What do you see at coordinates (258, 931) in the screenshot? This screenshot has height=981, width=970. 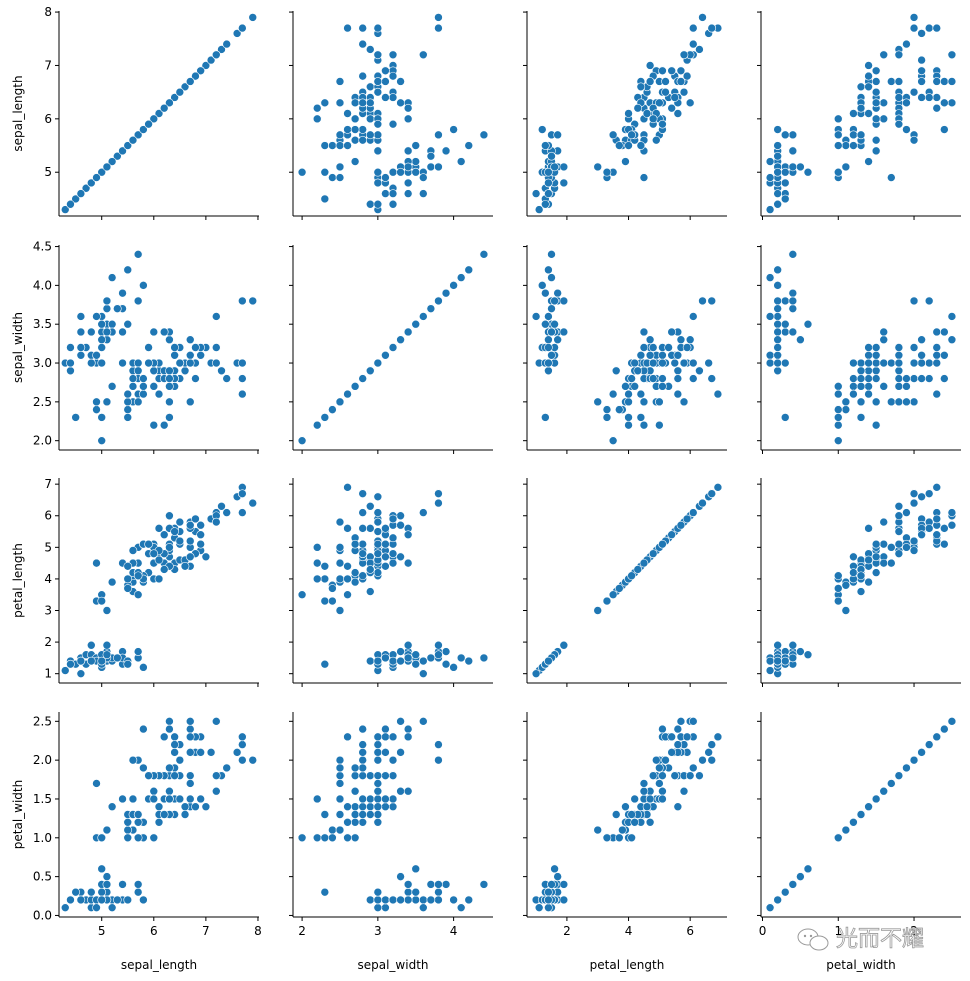 I see `x-tick-label: 8` at bounding box center [258, 931].